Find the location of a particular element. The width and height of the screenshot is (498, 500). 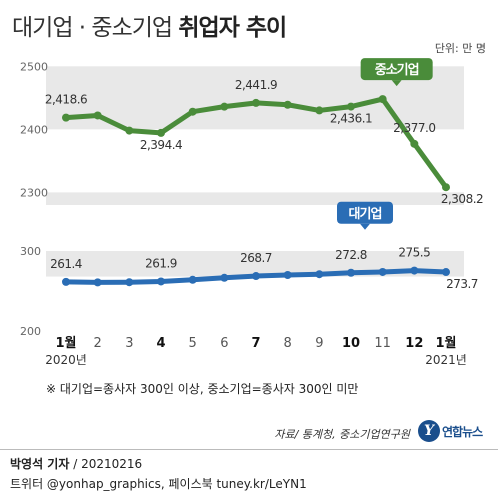

x-tick-label: 3 is located at coordinates (129, 343).